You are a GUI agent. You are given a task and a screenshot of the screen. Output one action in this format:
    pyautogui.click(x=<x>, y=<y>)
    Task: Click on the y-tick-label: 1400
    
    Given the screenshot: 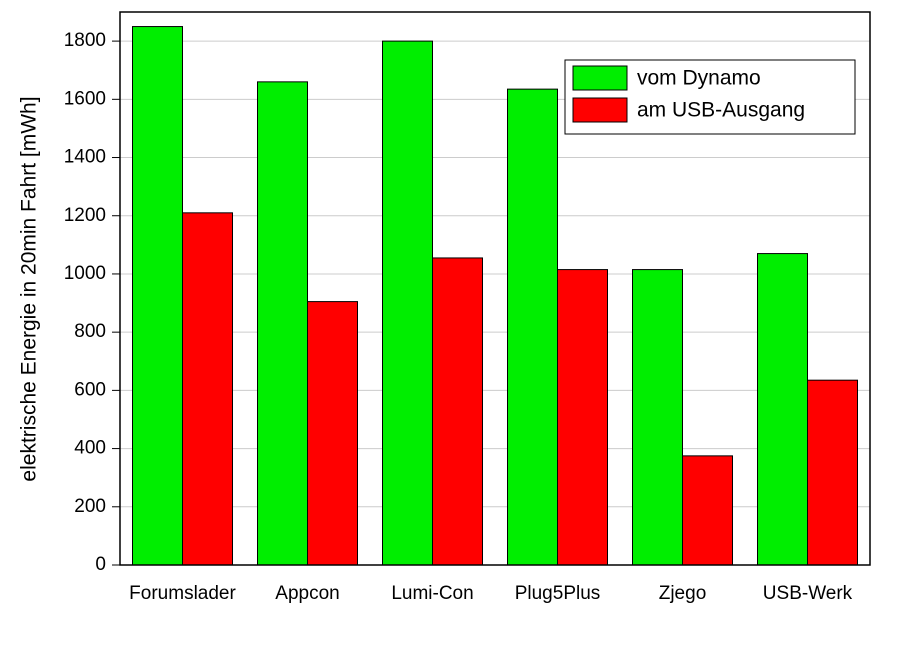 What is the action you would take?
    pyautogui.click(x=85, y=157)
    